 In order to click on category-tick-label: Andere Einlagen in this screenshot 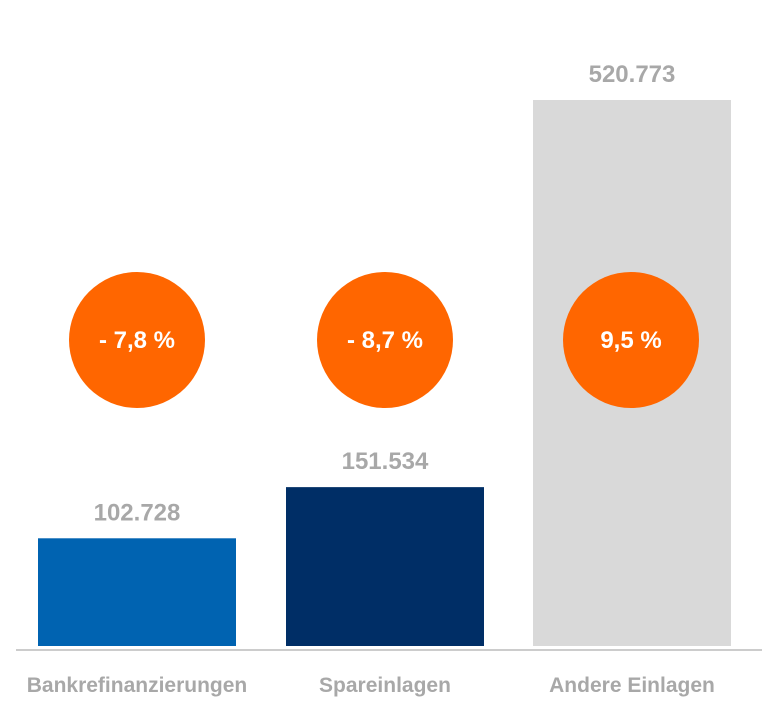, I will do `click(632, 685)`.